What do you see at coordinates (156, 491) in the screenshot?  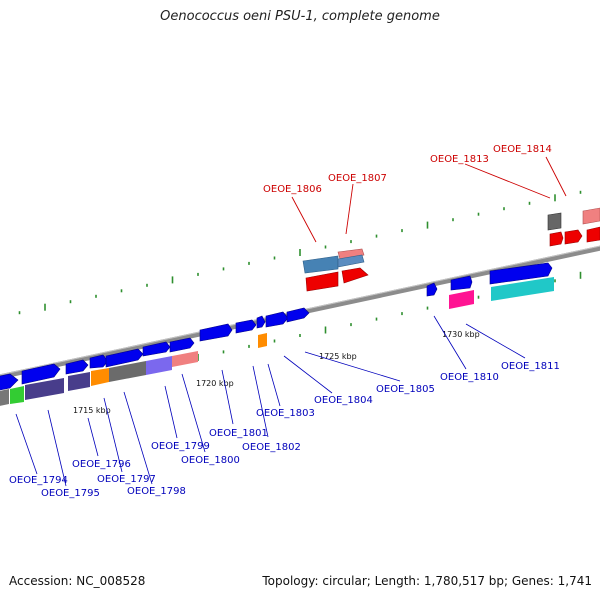 I see `gene-label-OEOE_1798: OEOE_1798` at bounding box center [156, 491].